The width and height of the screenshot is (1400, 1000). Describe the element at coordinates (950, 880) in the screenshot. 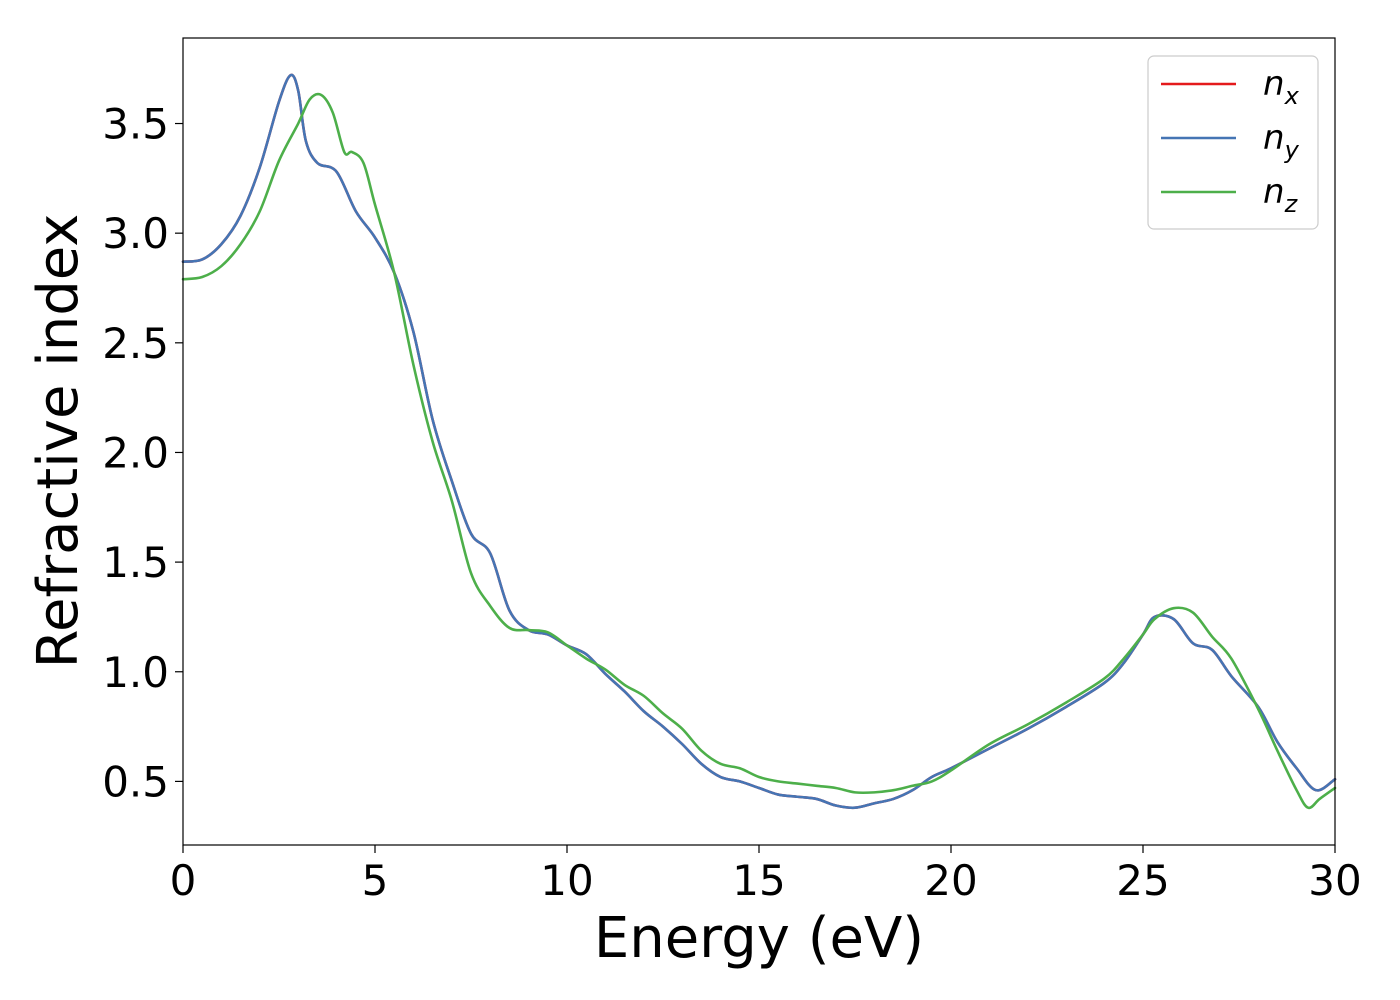

I see `x-tick-label: 20` at that location.